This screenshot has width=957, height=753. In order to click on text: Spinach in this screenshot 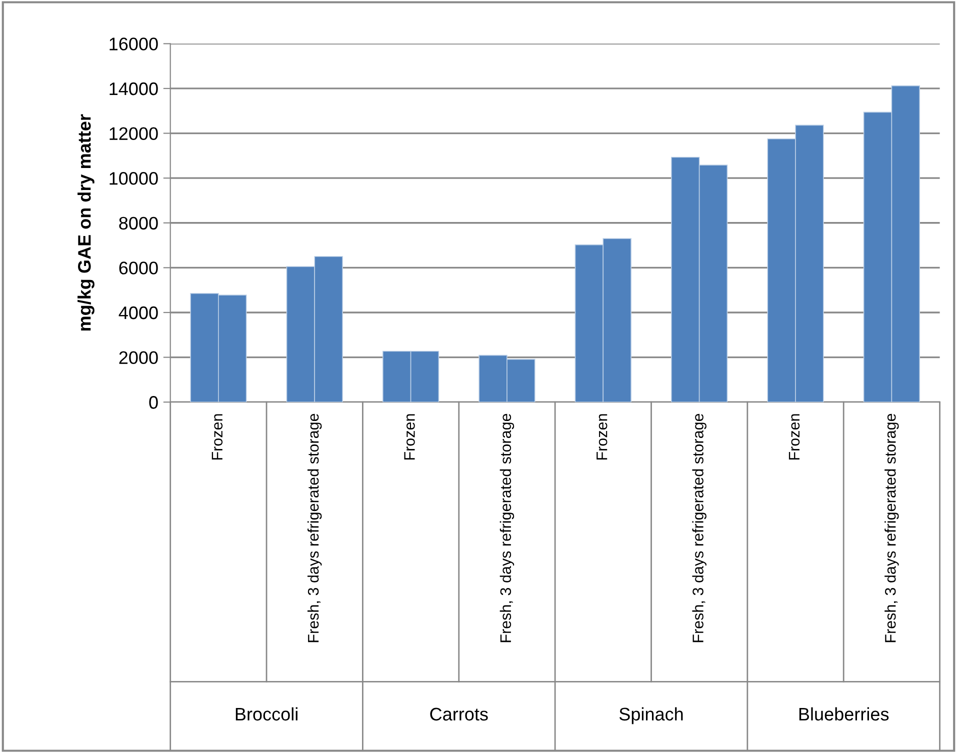, I will do `click(651, 715)`.